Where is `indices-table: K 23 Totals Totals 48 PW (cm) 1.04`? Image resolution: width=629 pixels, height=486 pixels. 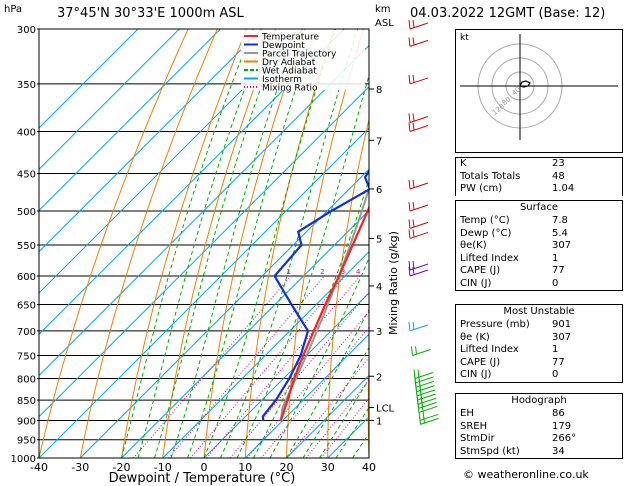 indices-table: K 23 Totals Totals 48 PW (cm) 1.04 is located at coordinates (539, 176).